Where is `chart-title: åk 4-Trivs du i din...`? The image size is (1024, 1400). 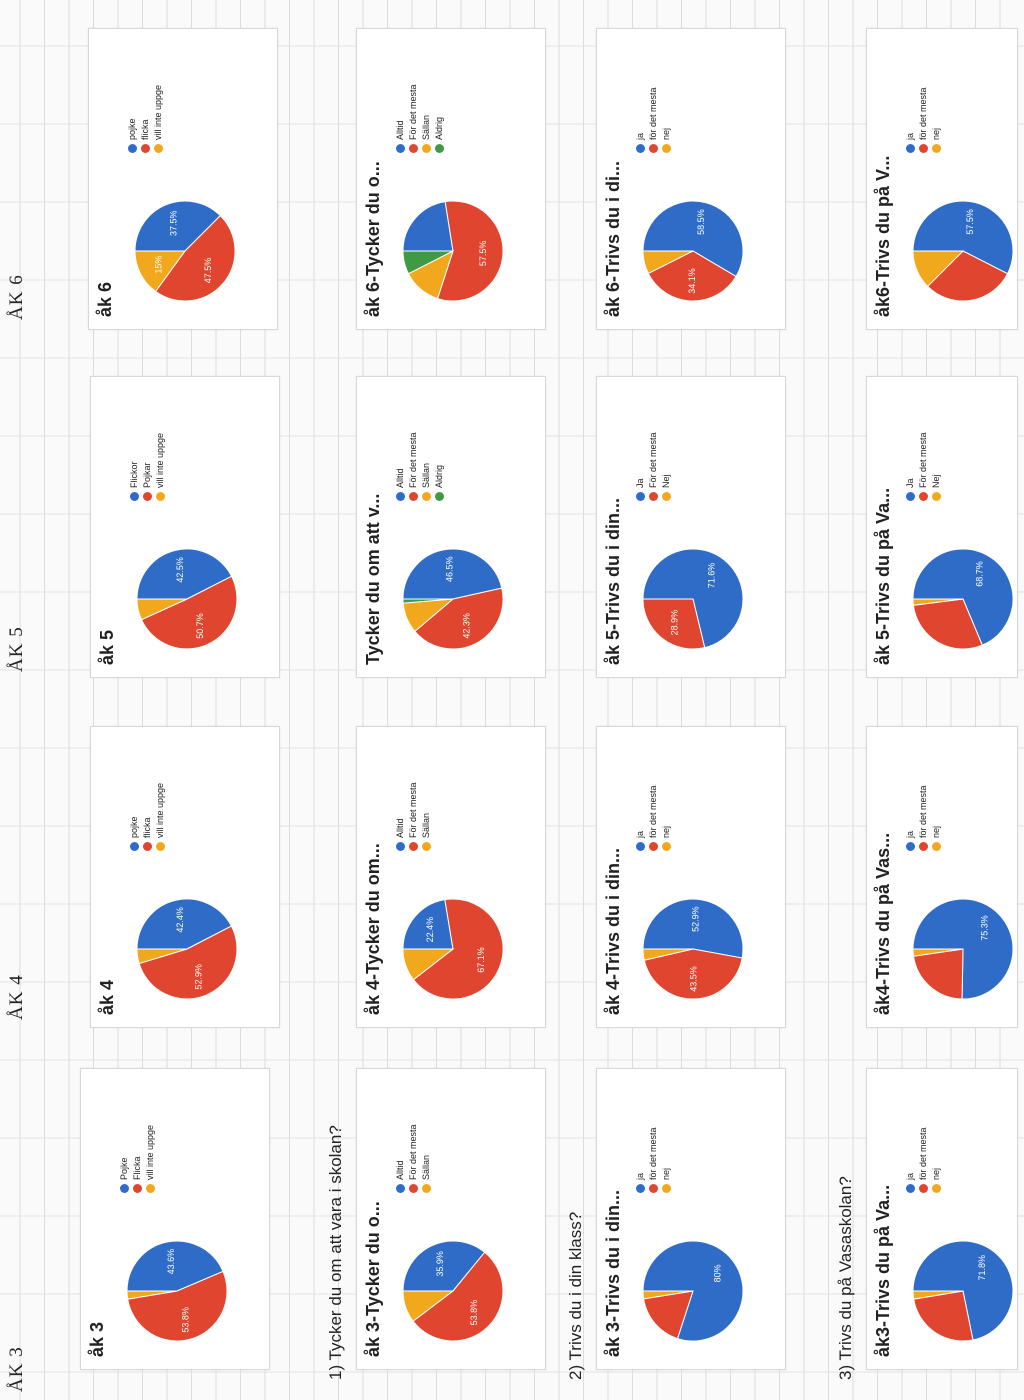 chart-title: åk 4-Trivs du i din... is located at coordinates (613, 931).